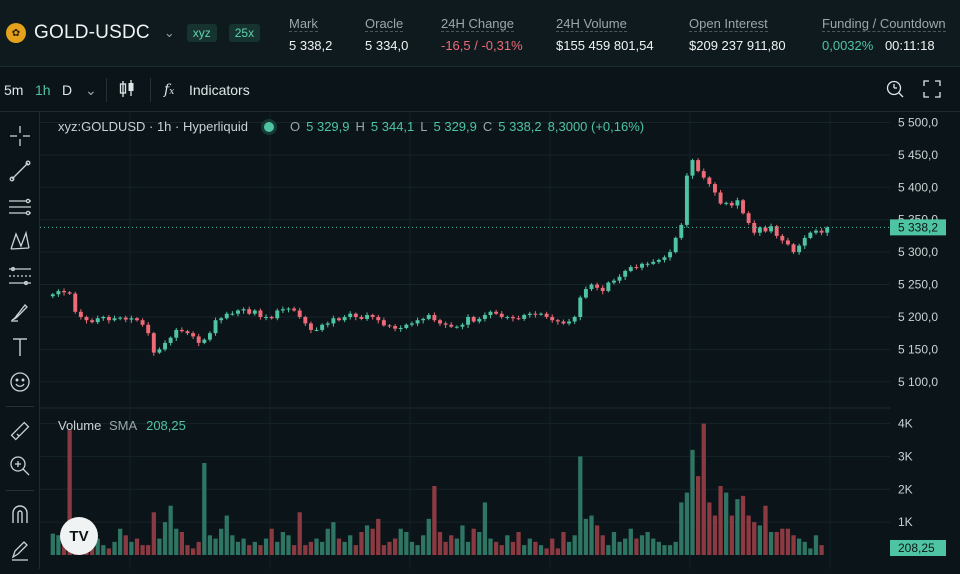 This screenshot has height=574, width=960. What do you see at coordinates (20, 431) in the screenshot?
I see `ruler-icon` at bounding box center [20, 431].